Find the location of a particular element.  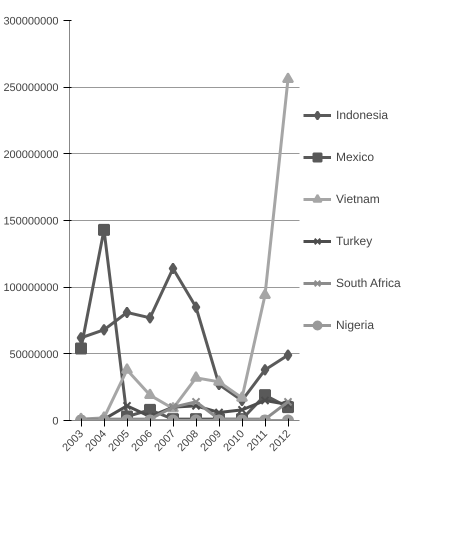

legend-label: Mexico is located at coordinates (355, 157).